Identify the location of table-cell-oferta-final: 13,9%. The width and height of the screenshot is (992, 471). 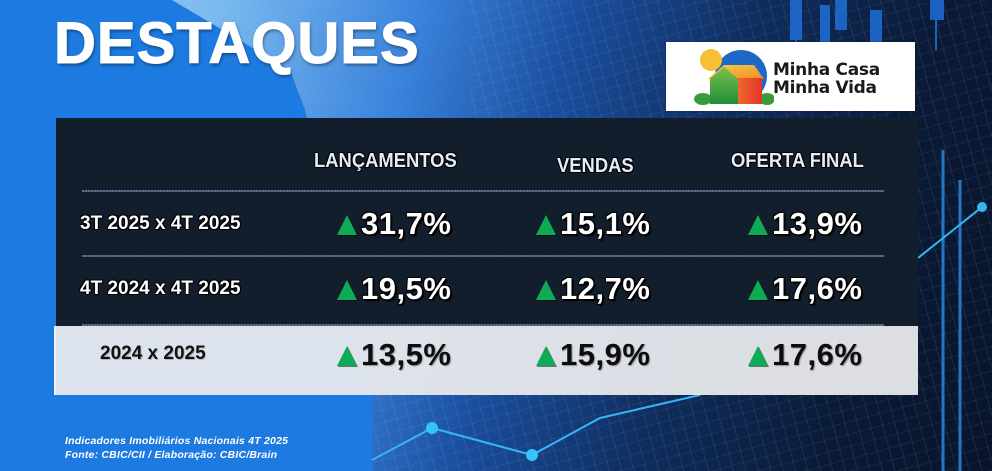
(805, 224).